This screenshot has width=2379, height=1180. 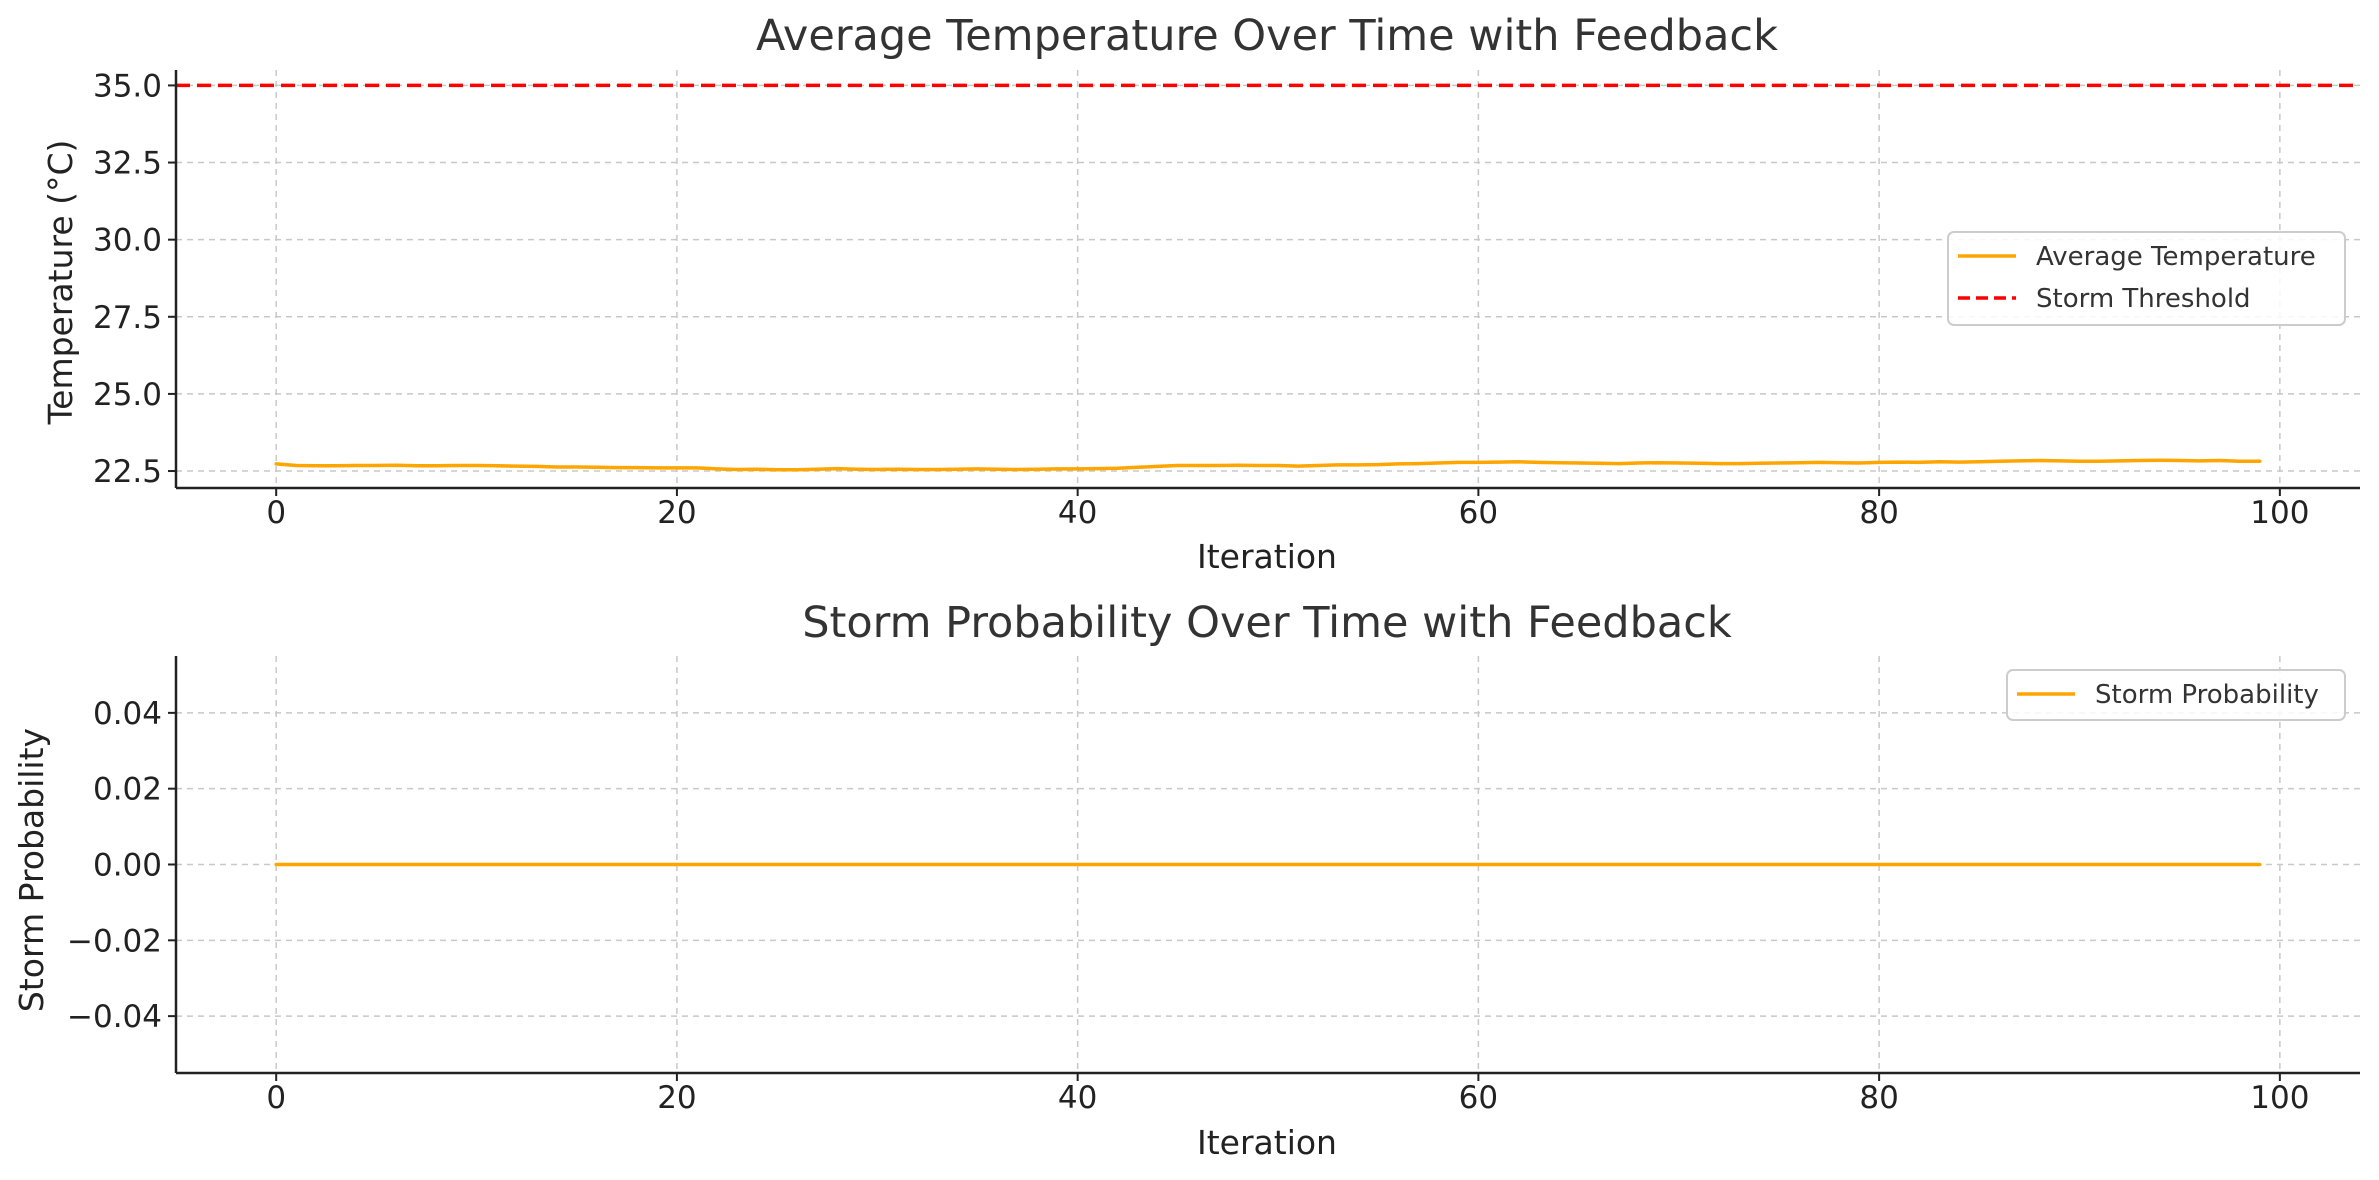 I want to click on probability-legend: Storm Probability, so click(x=2176, y=695).